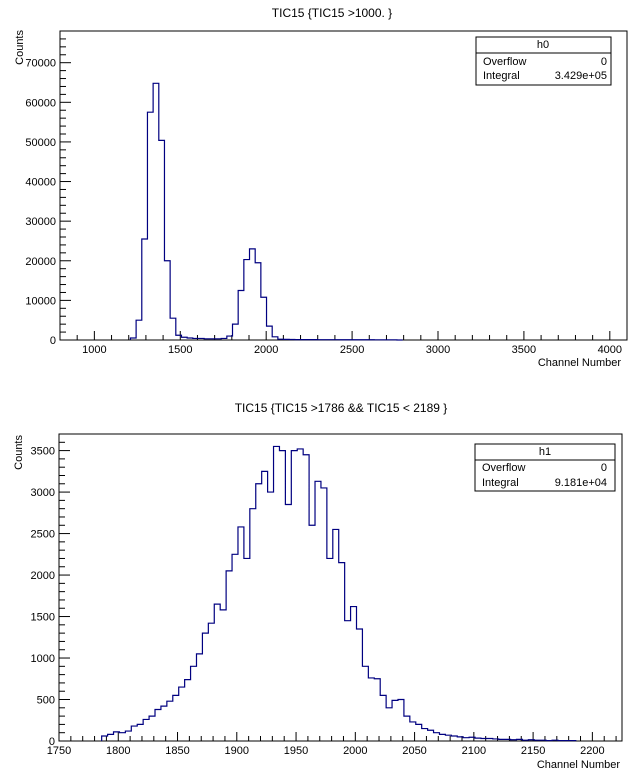 The width and height of the screenshot is (632, 780). I want to click on x-tick-label: 1750, so click(59, 751).